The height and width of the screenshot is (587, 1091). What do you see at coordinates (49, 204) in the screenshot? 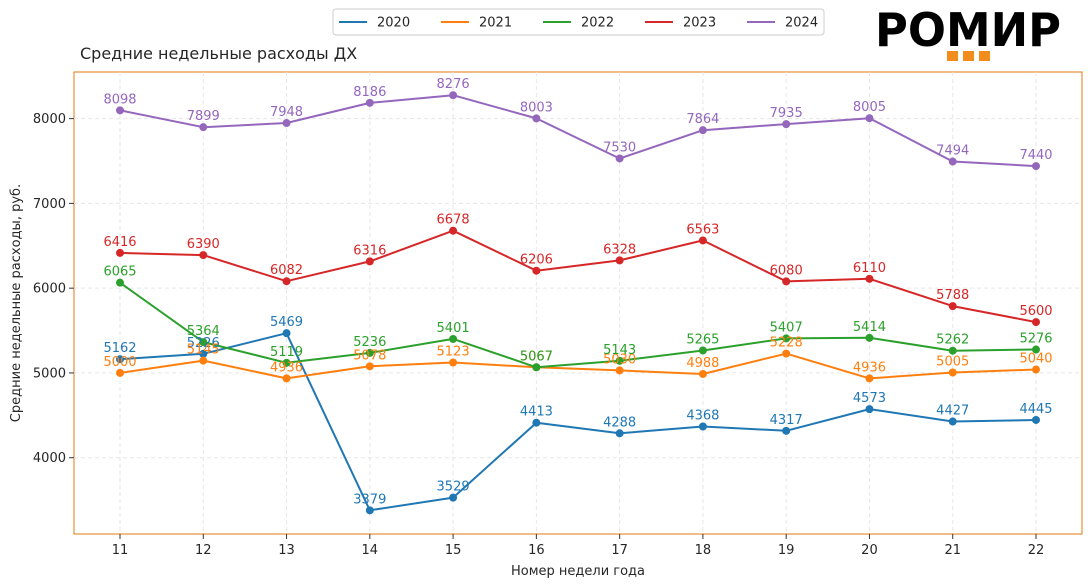
I see `y-tick-label: 7000` at bounding box center [49, 204].